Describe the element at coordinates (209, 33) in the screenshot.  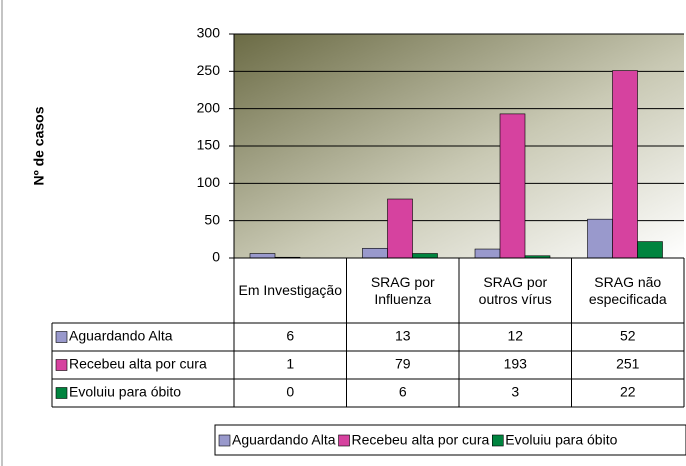
I see `y-tick-label: 300` at that location.